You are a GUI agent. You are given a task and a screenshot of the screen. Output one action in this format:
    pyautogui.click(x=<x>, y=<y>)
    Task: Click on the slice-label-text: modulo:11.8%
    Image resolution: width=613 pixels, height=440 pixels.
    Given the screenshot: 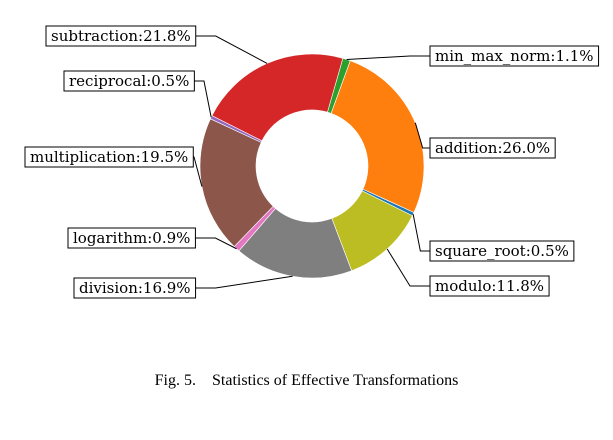 What is the action you would take?
    pyautogui.click(x=489, y=286)
    